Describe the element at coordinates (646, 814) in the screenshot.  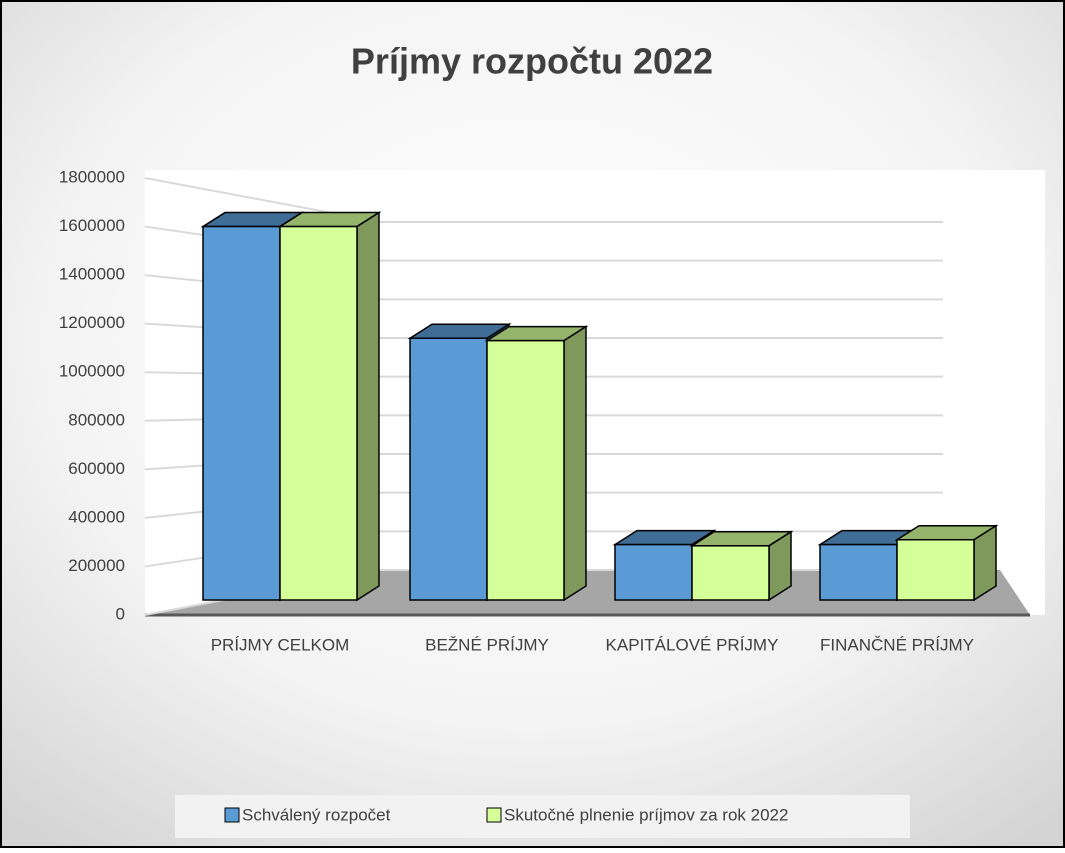
I see `legend-label: Skutočné plnenie príjmov za rok 2022` at that location.